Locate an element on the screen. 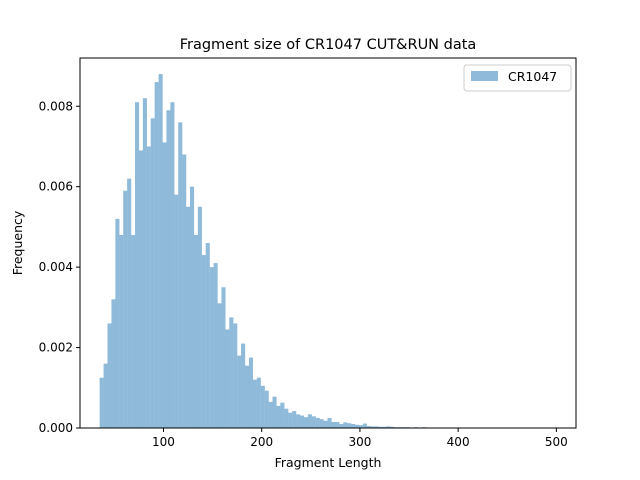 This screenshot has width=640, height=480. x-tick-label: 400 is located at coordinates (458, 442).